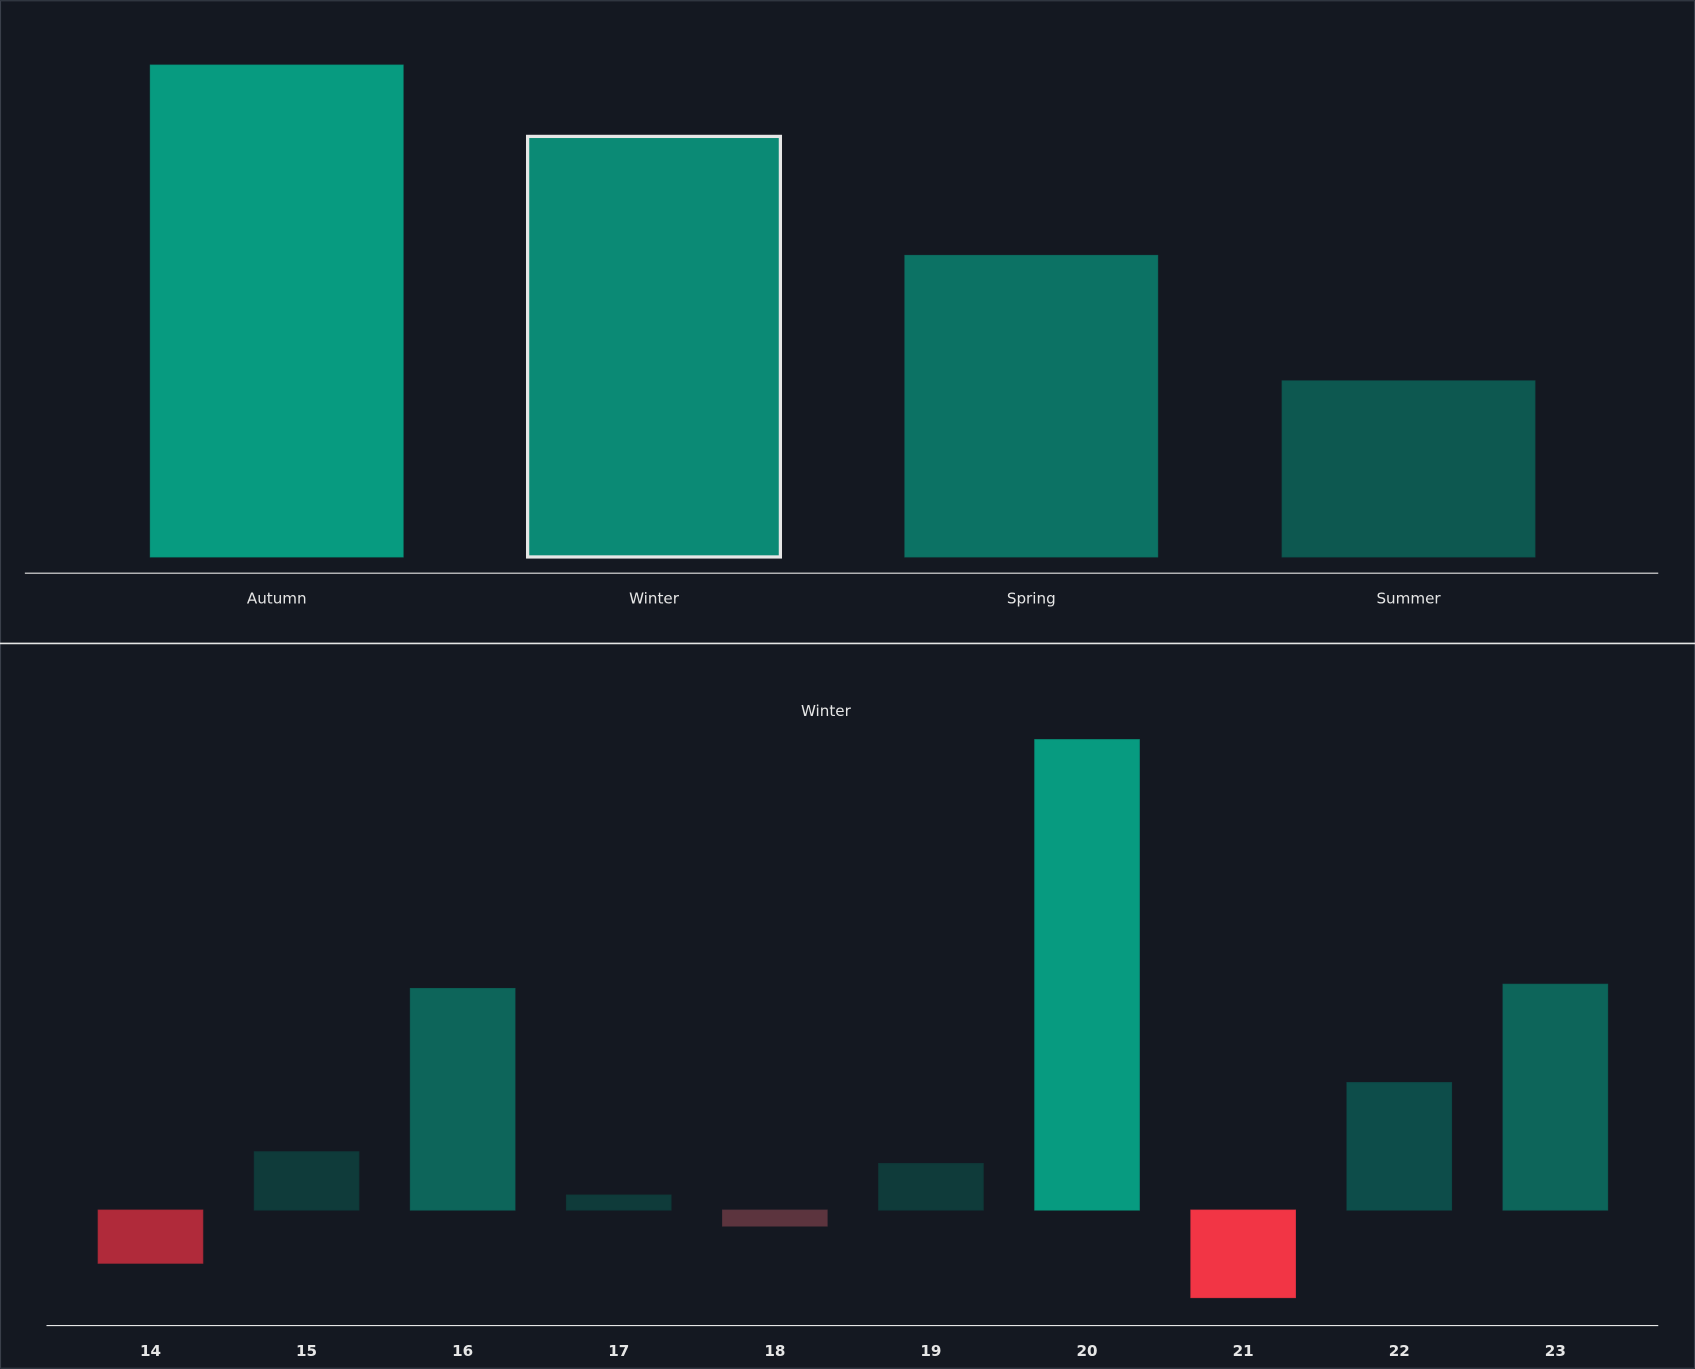 The image size is (1695, 1369). What do you see at coordinates (1031, 599) in the screenshot?
I see `x-tick-label: Spring` at bounding box center [1031, 599].